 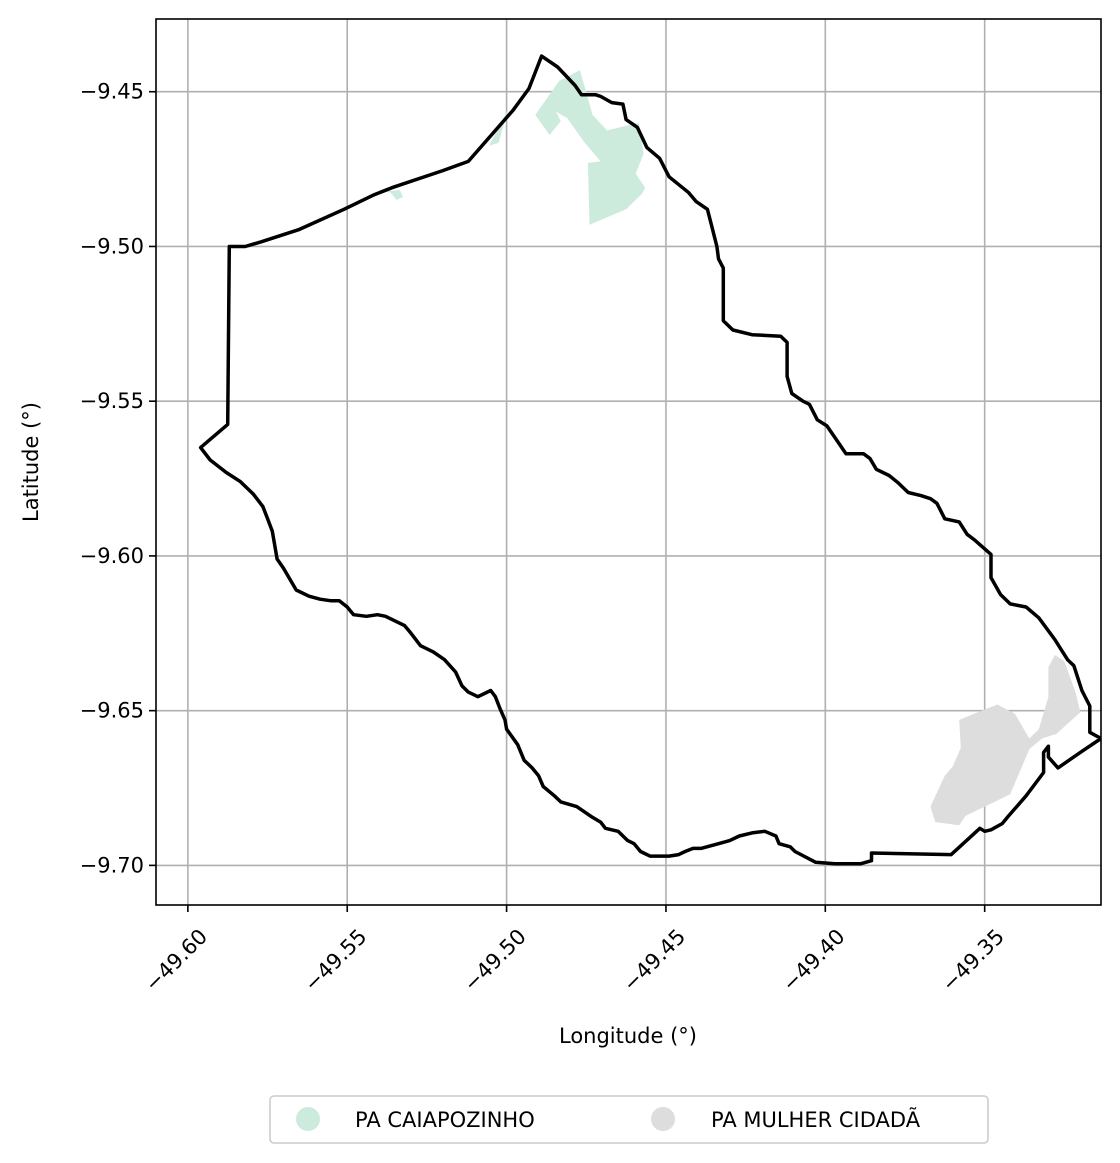 I want to click on legend-label-caiapozinho: PA CAIAPOZINHO, so click(x=445, y=1120).